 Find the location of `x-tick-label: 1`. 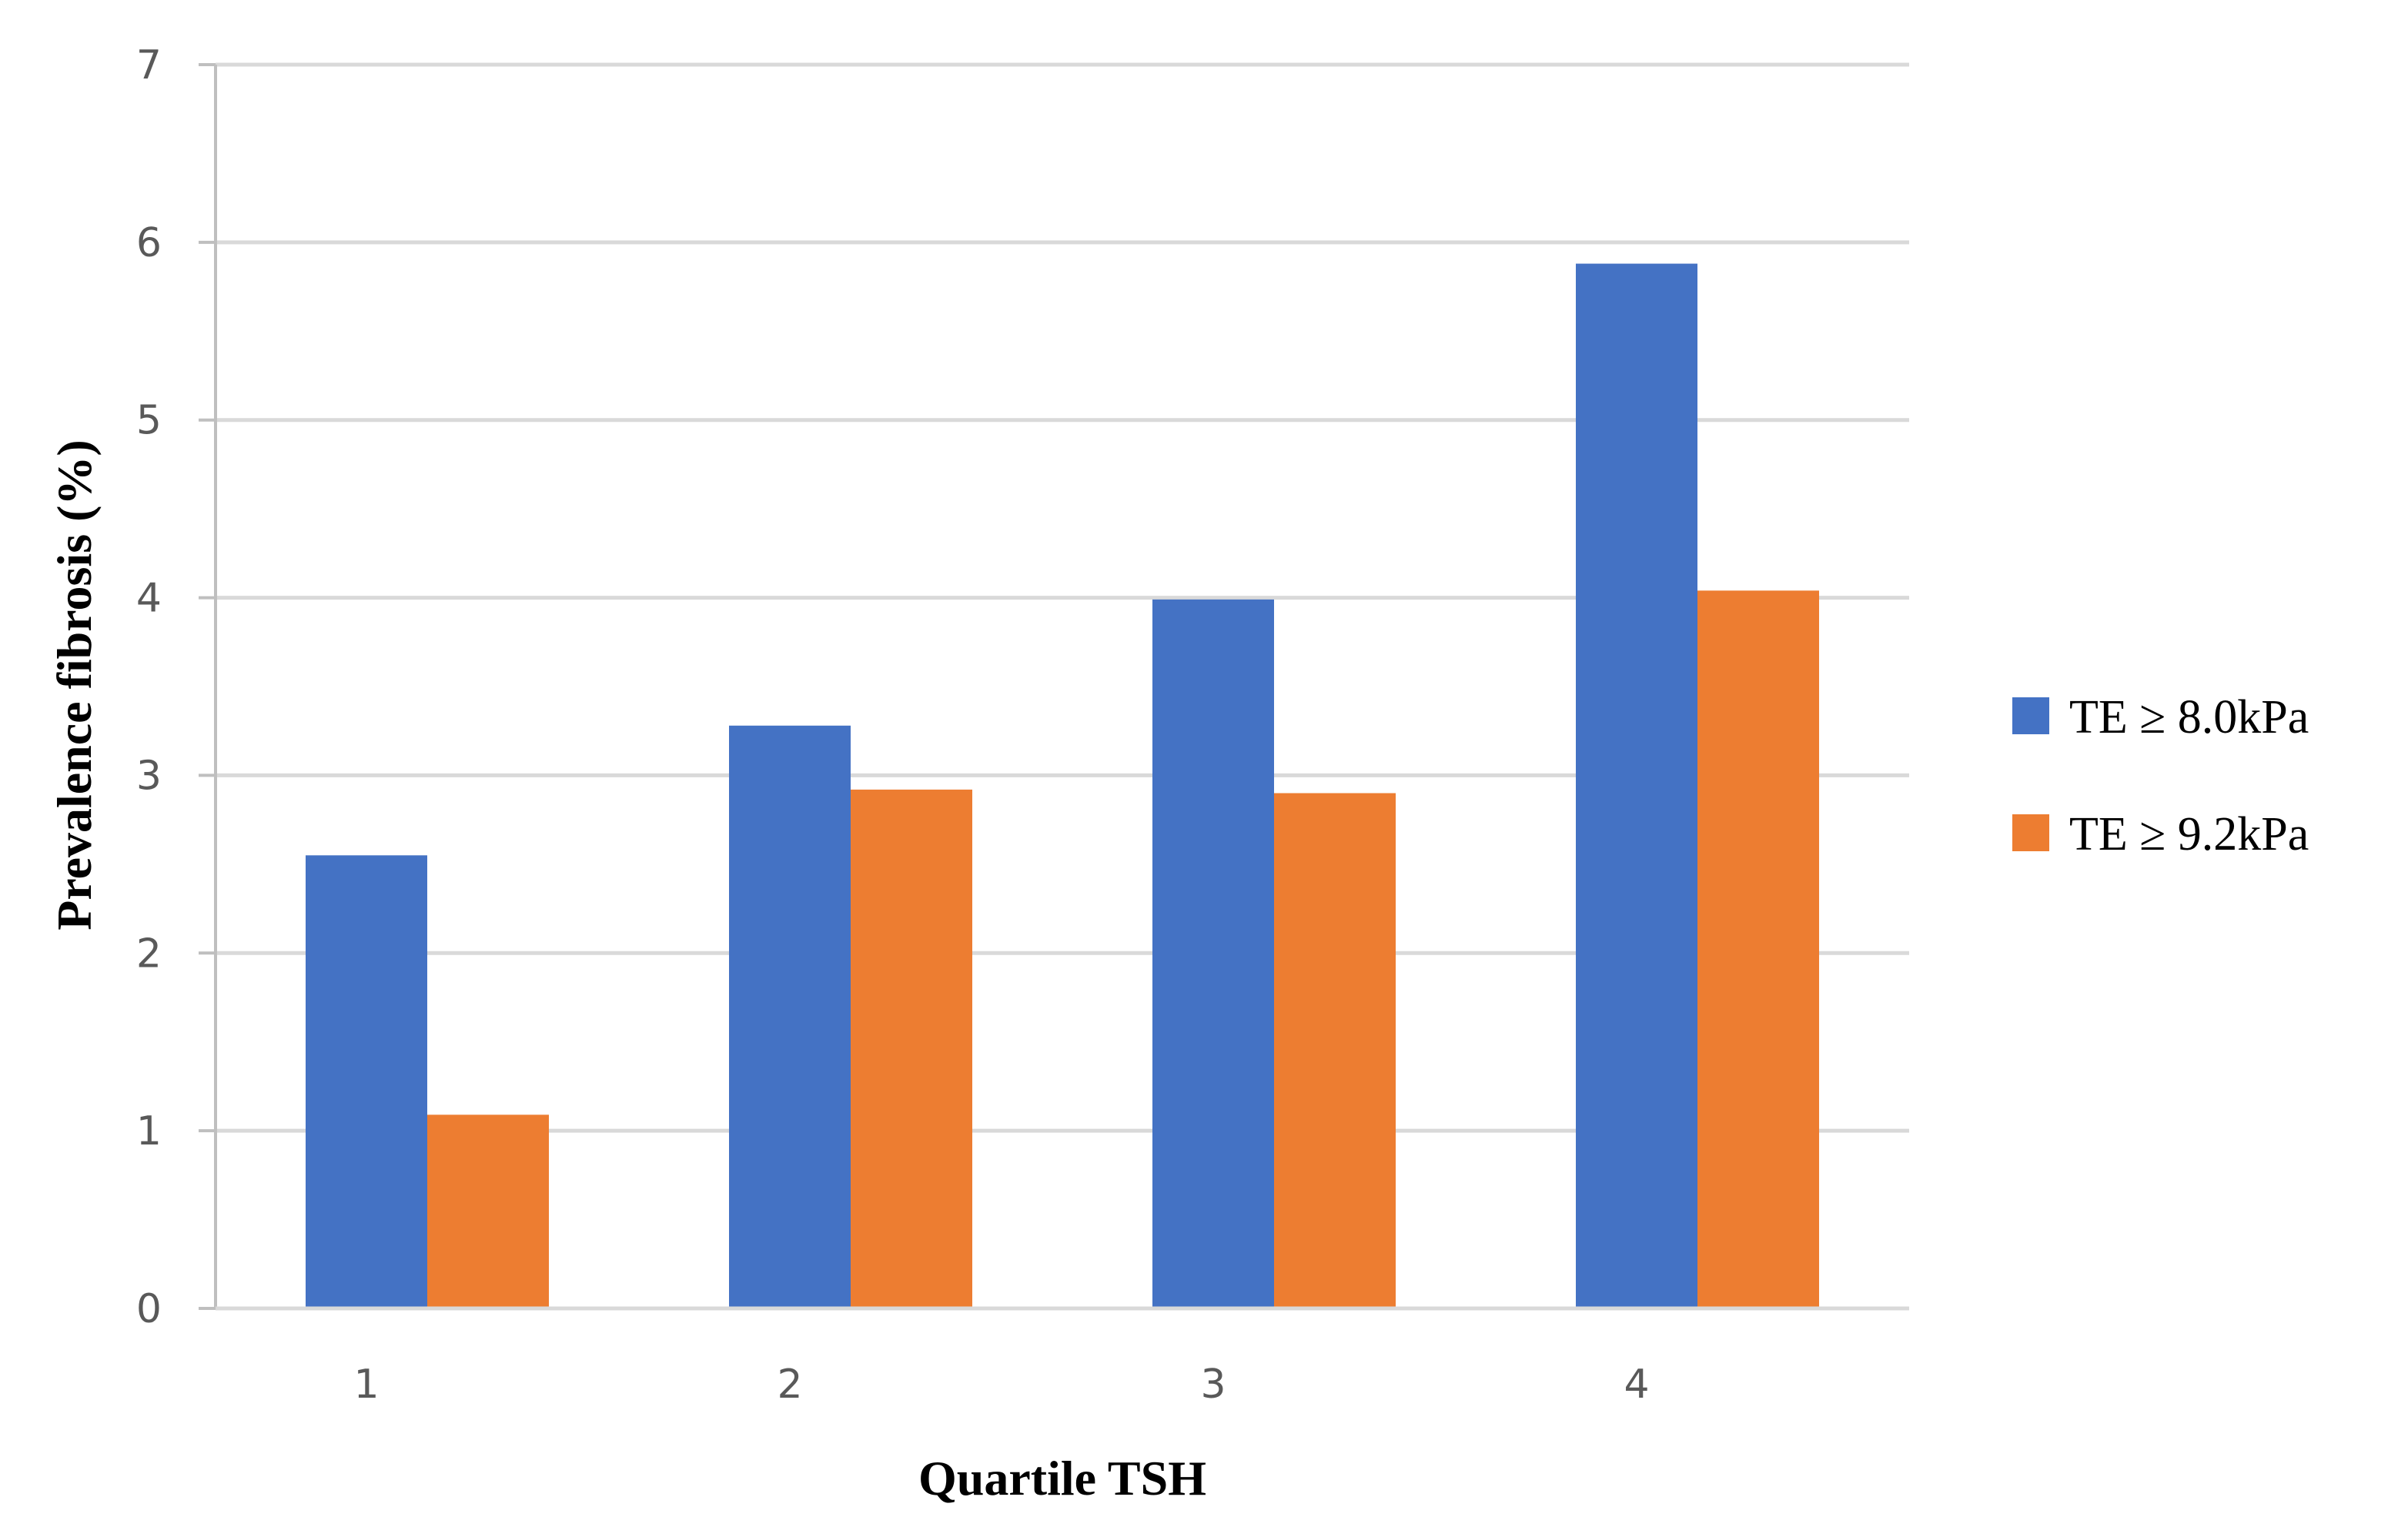

x-tick-label: 1 is located at coordinates (366, 1385).